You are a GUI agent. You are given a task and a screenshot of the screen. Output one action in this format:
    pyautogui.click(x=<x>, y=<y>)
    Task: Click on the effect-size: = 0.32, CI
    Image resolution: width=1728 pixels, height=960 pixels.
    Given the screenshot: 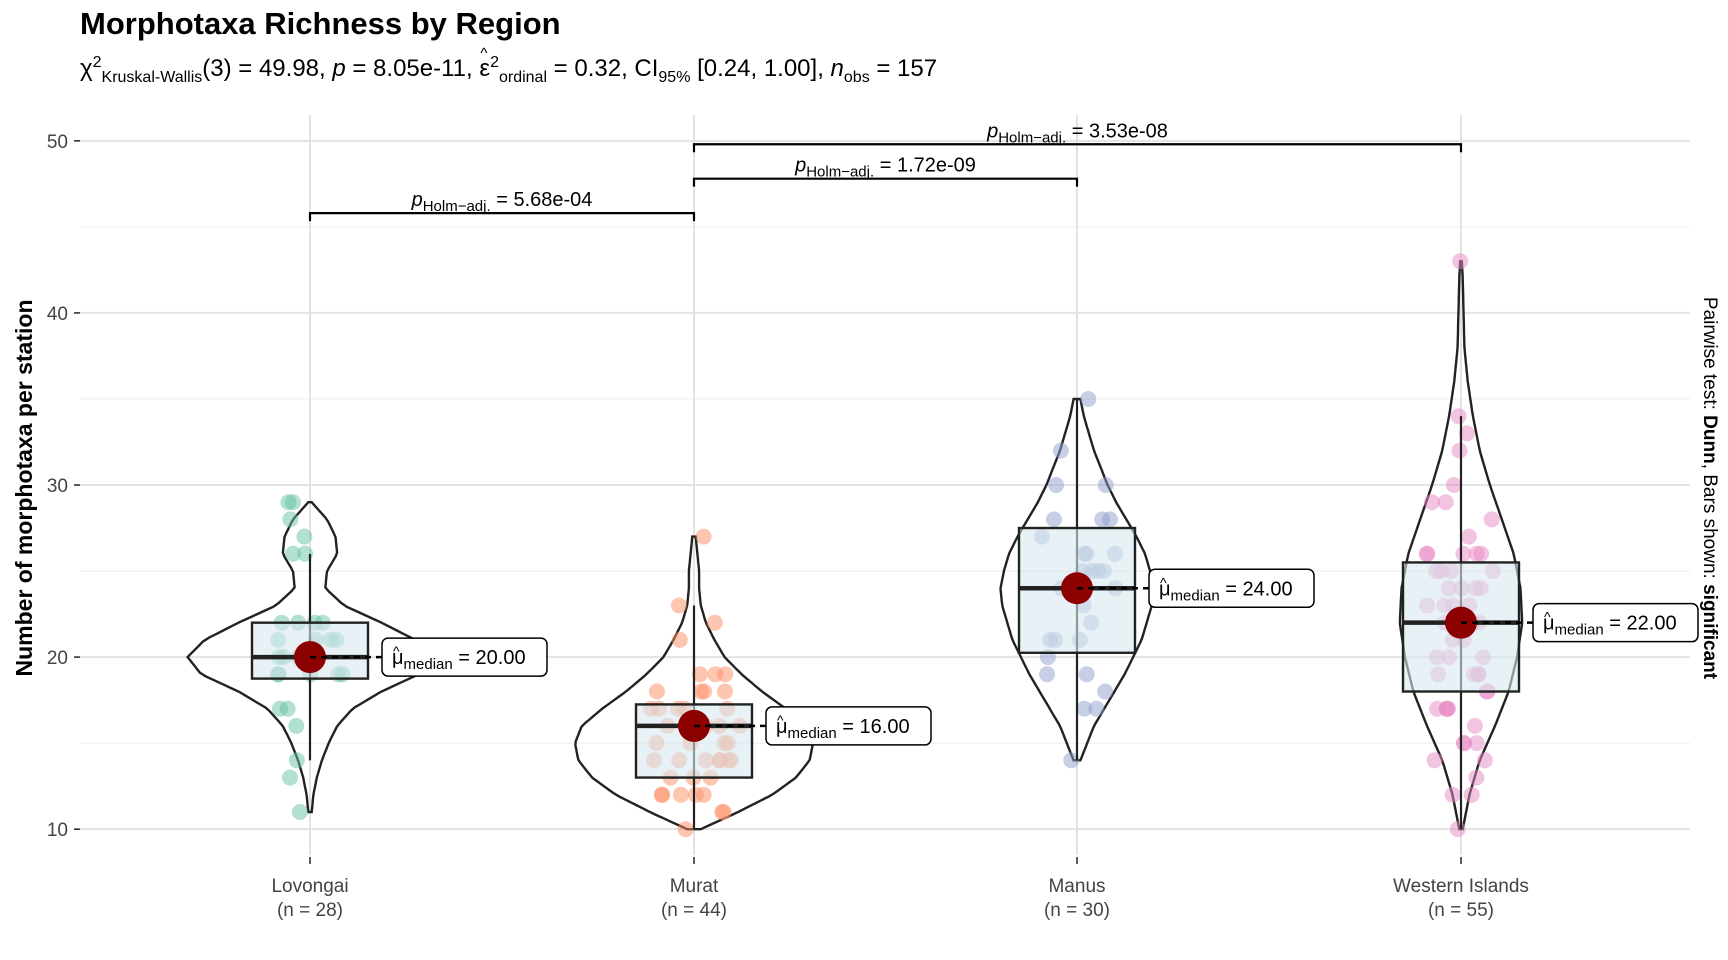 What is the action you would take?
    pyautogui.click(x=603, y=68)
    